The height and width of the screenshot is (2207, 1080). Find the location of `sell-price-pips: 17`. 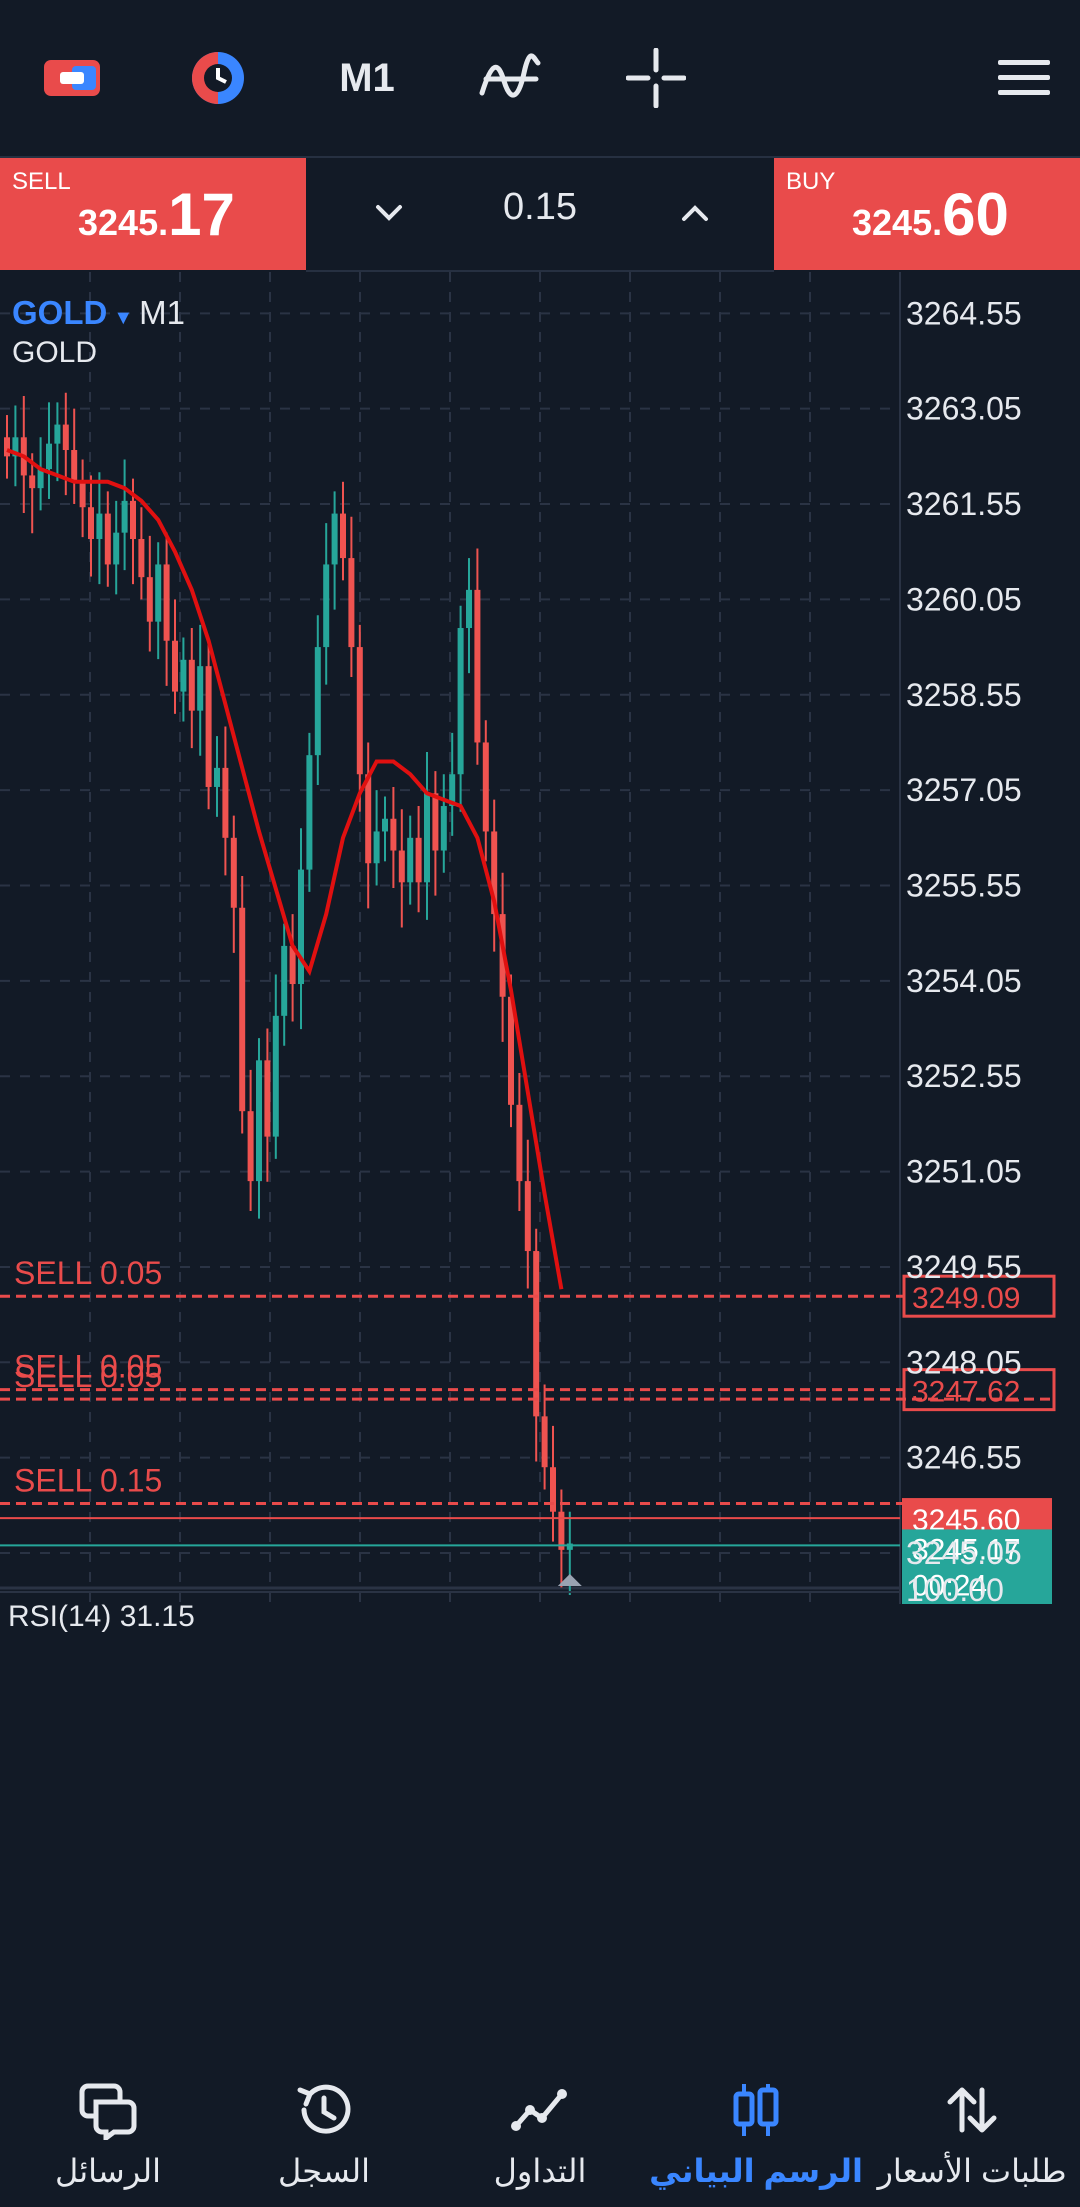

sell-price-pips: 17 is located at coordinates (201, 214).